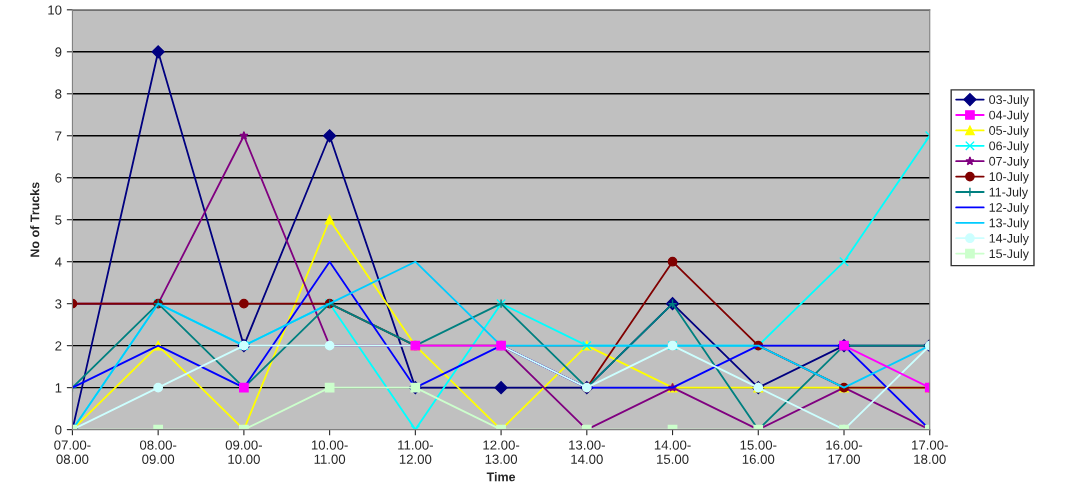 The image size is (1065, 491). Describe the element at coordinates (1009, 177) in the screenshot. I see `legend-label: 10-July` at that location.